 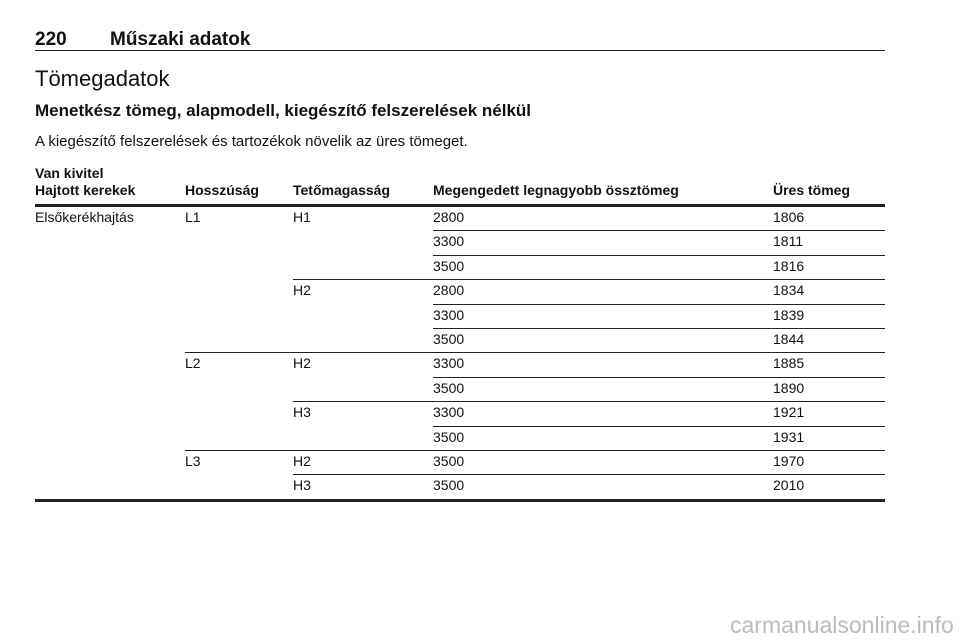 What do you see at coordinates (789, 363) in the screenshot?
I see `cell: 1885` at bounding box center [789, 363].